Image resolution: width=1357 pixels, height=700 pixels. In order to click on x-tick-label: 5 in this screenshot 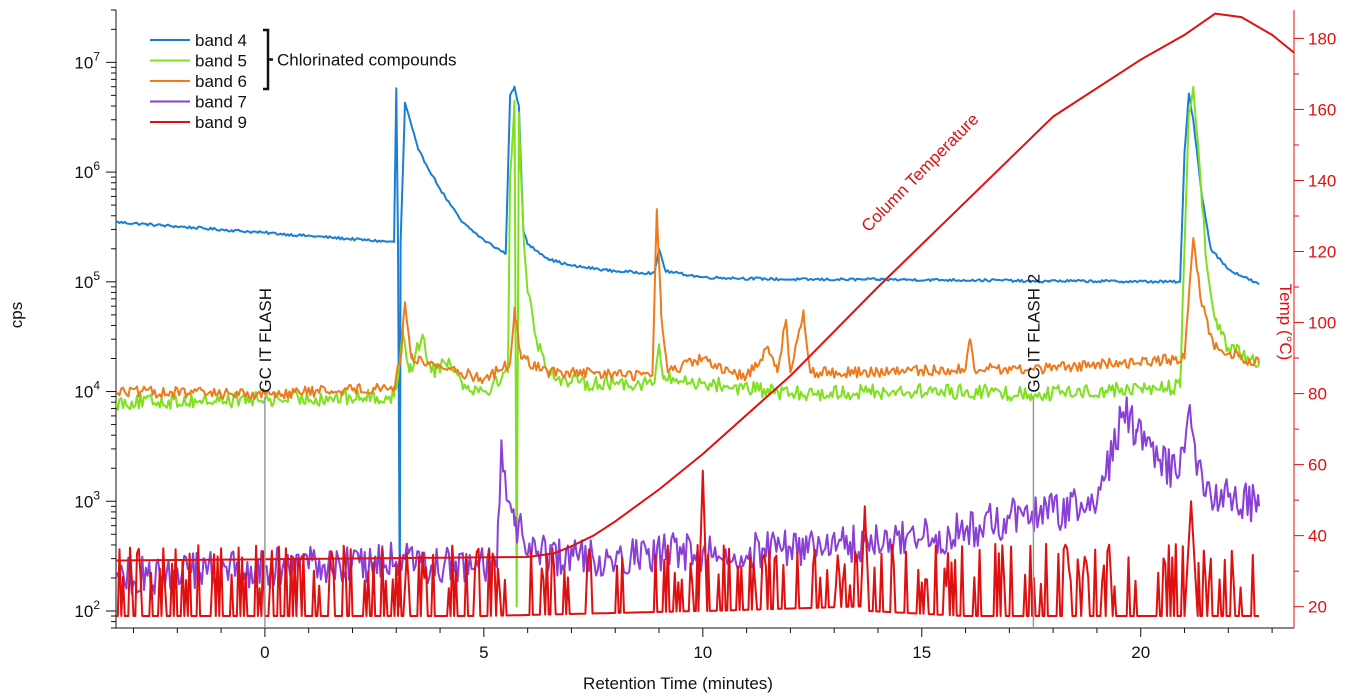, I will do `click(483, 652)`.